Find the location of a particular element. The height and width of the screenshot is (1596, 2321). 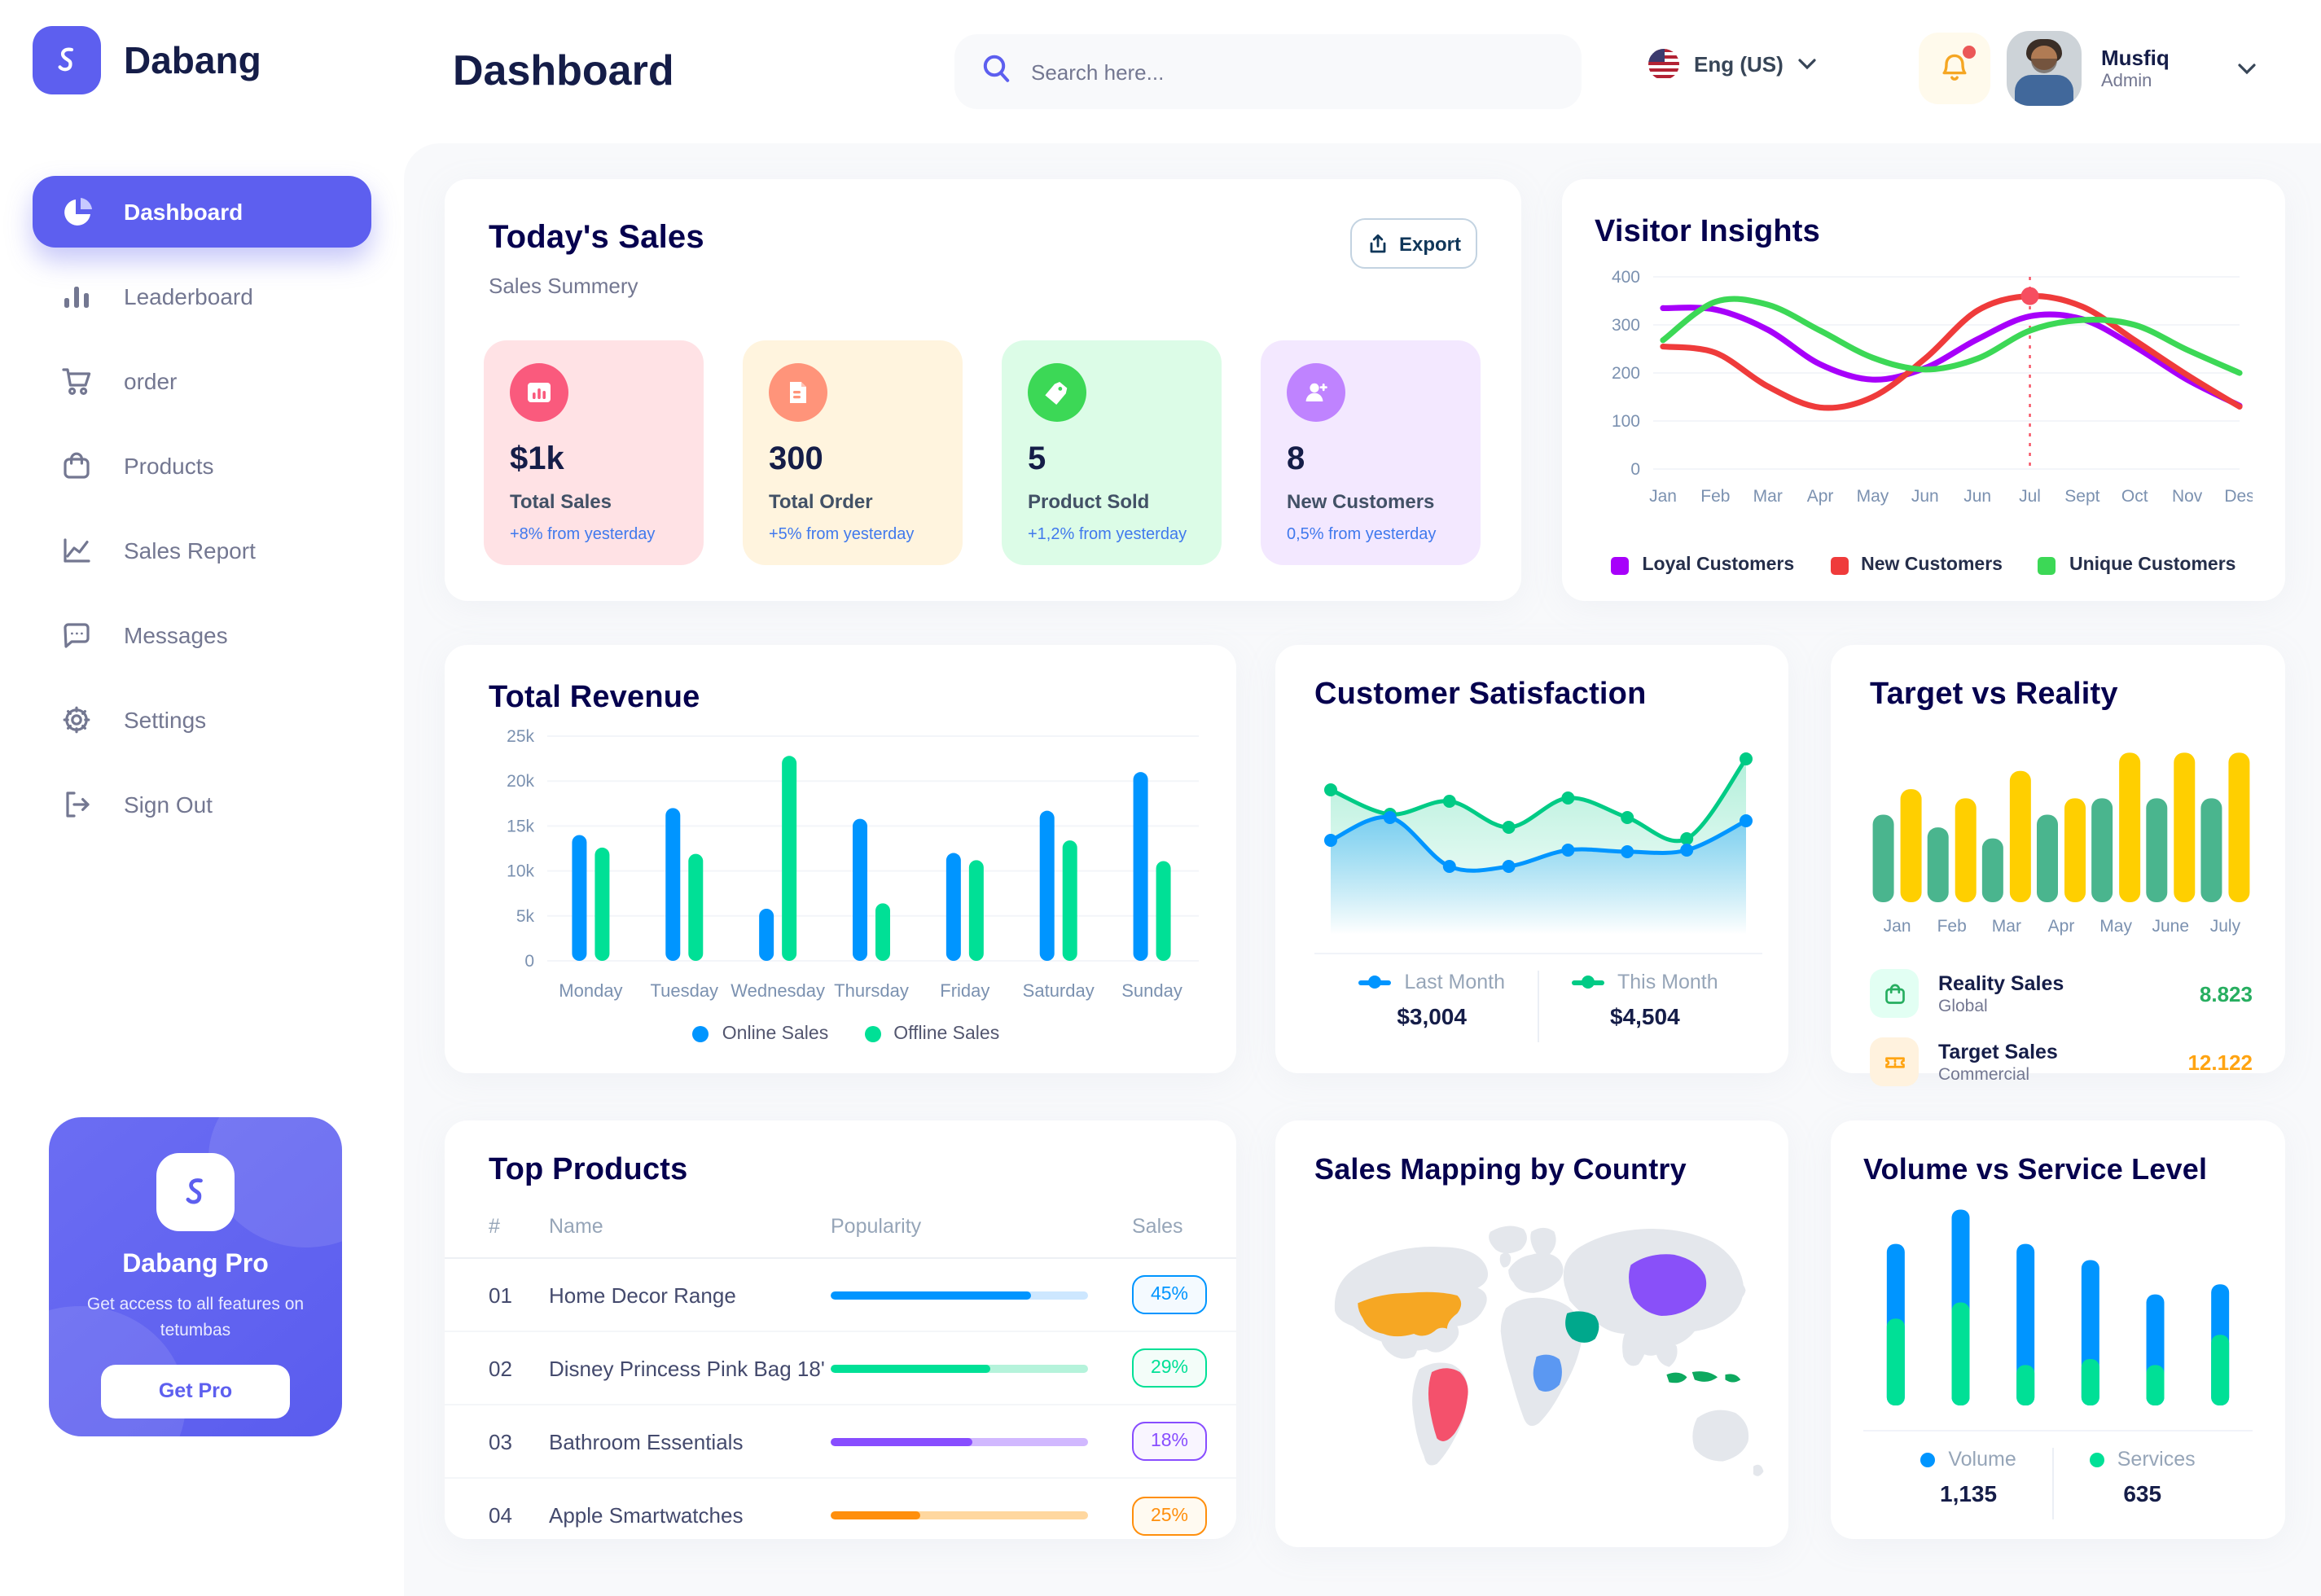

bar-chart-icon is located at coordinates (76, 296).